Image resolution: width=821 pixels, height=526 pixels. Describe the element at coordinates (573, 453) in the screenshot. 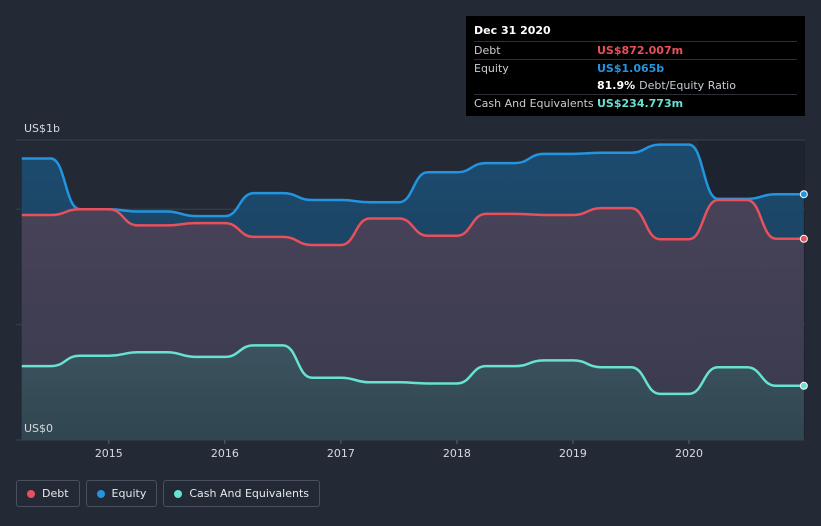

I see `x-tick-label: 2019` at that location.